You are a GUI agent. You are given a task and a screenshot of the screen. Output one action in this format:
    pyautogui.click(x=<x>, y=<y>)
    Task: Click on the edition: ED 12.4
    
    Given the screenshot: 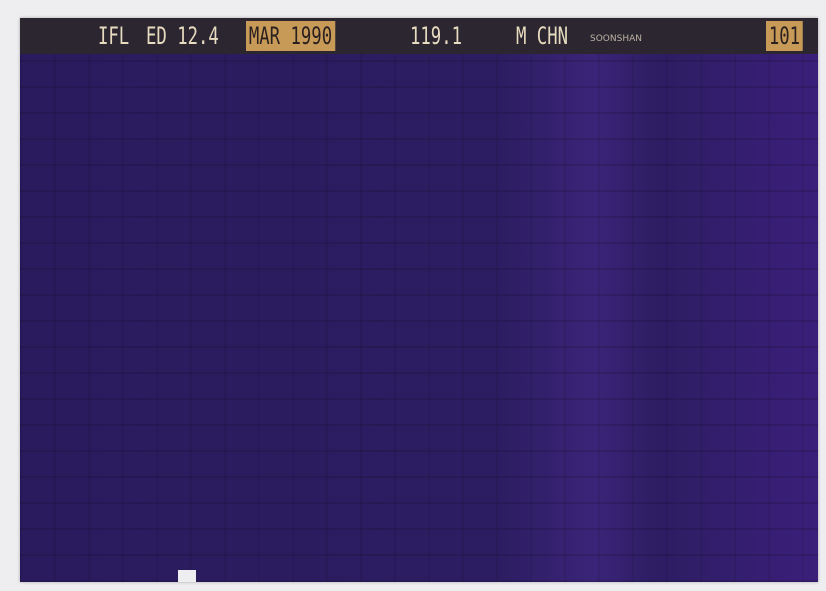 What is the action you would take?
    pyautogui.click(x=182, y=36)
    